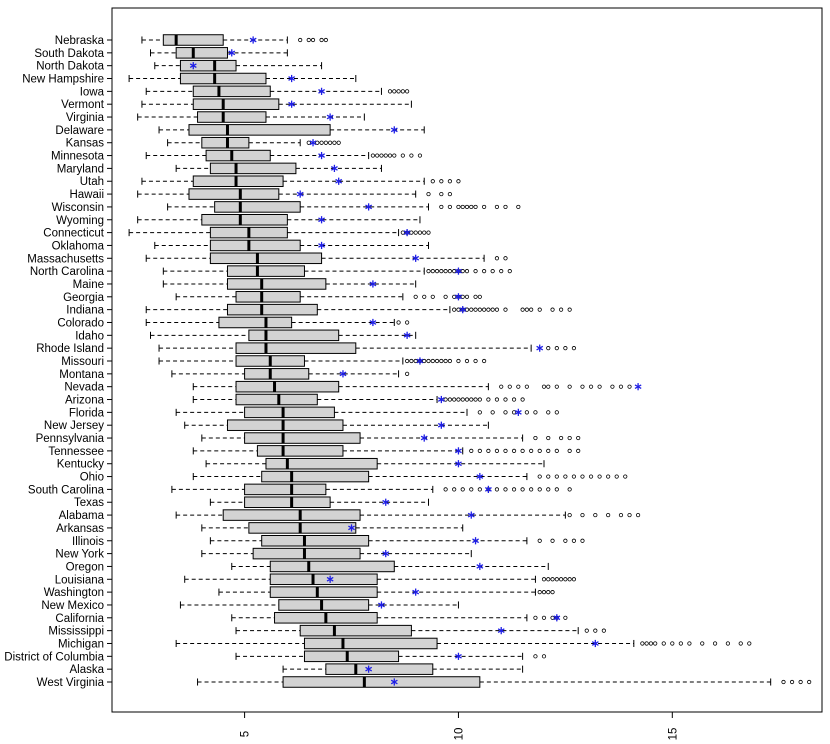 This screenshot has width=830, height=744. I want to click on box-kansas, so click(254, 142).